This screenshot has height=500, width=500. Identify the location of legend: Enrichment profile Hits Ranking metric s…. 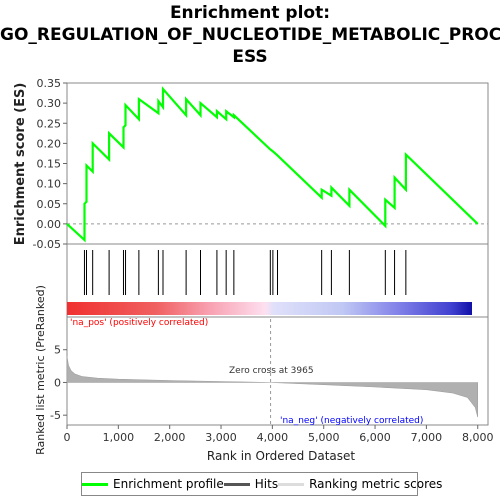
(261, 484).